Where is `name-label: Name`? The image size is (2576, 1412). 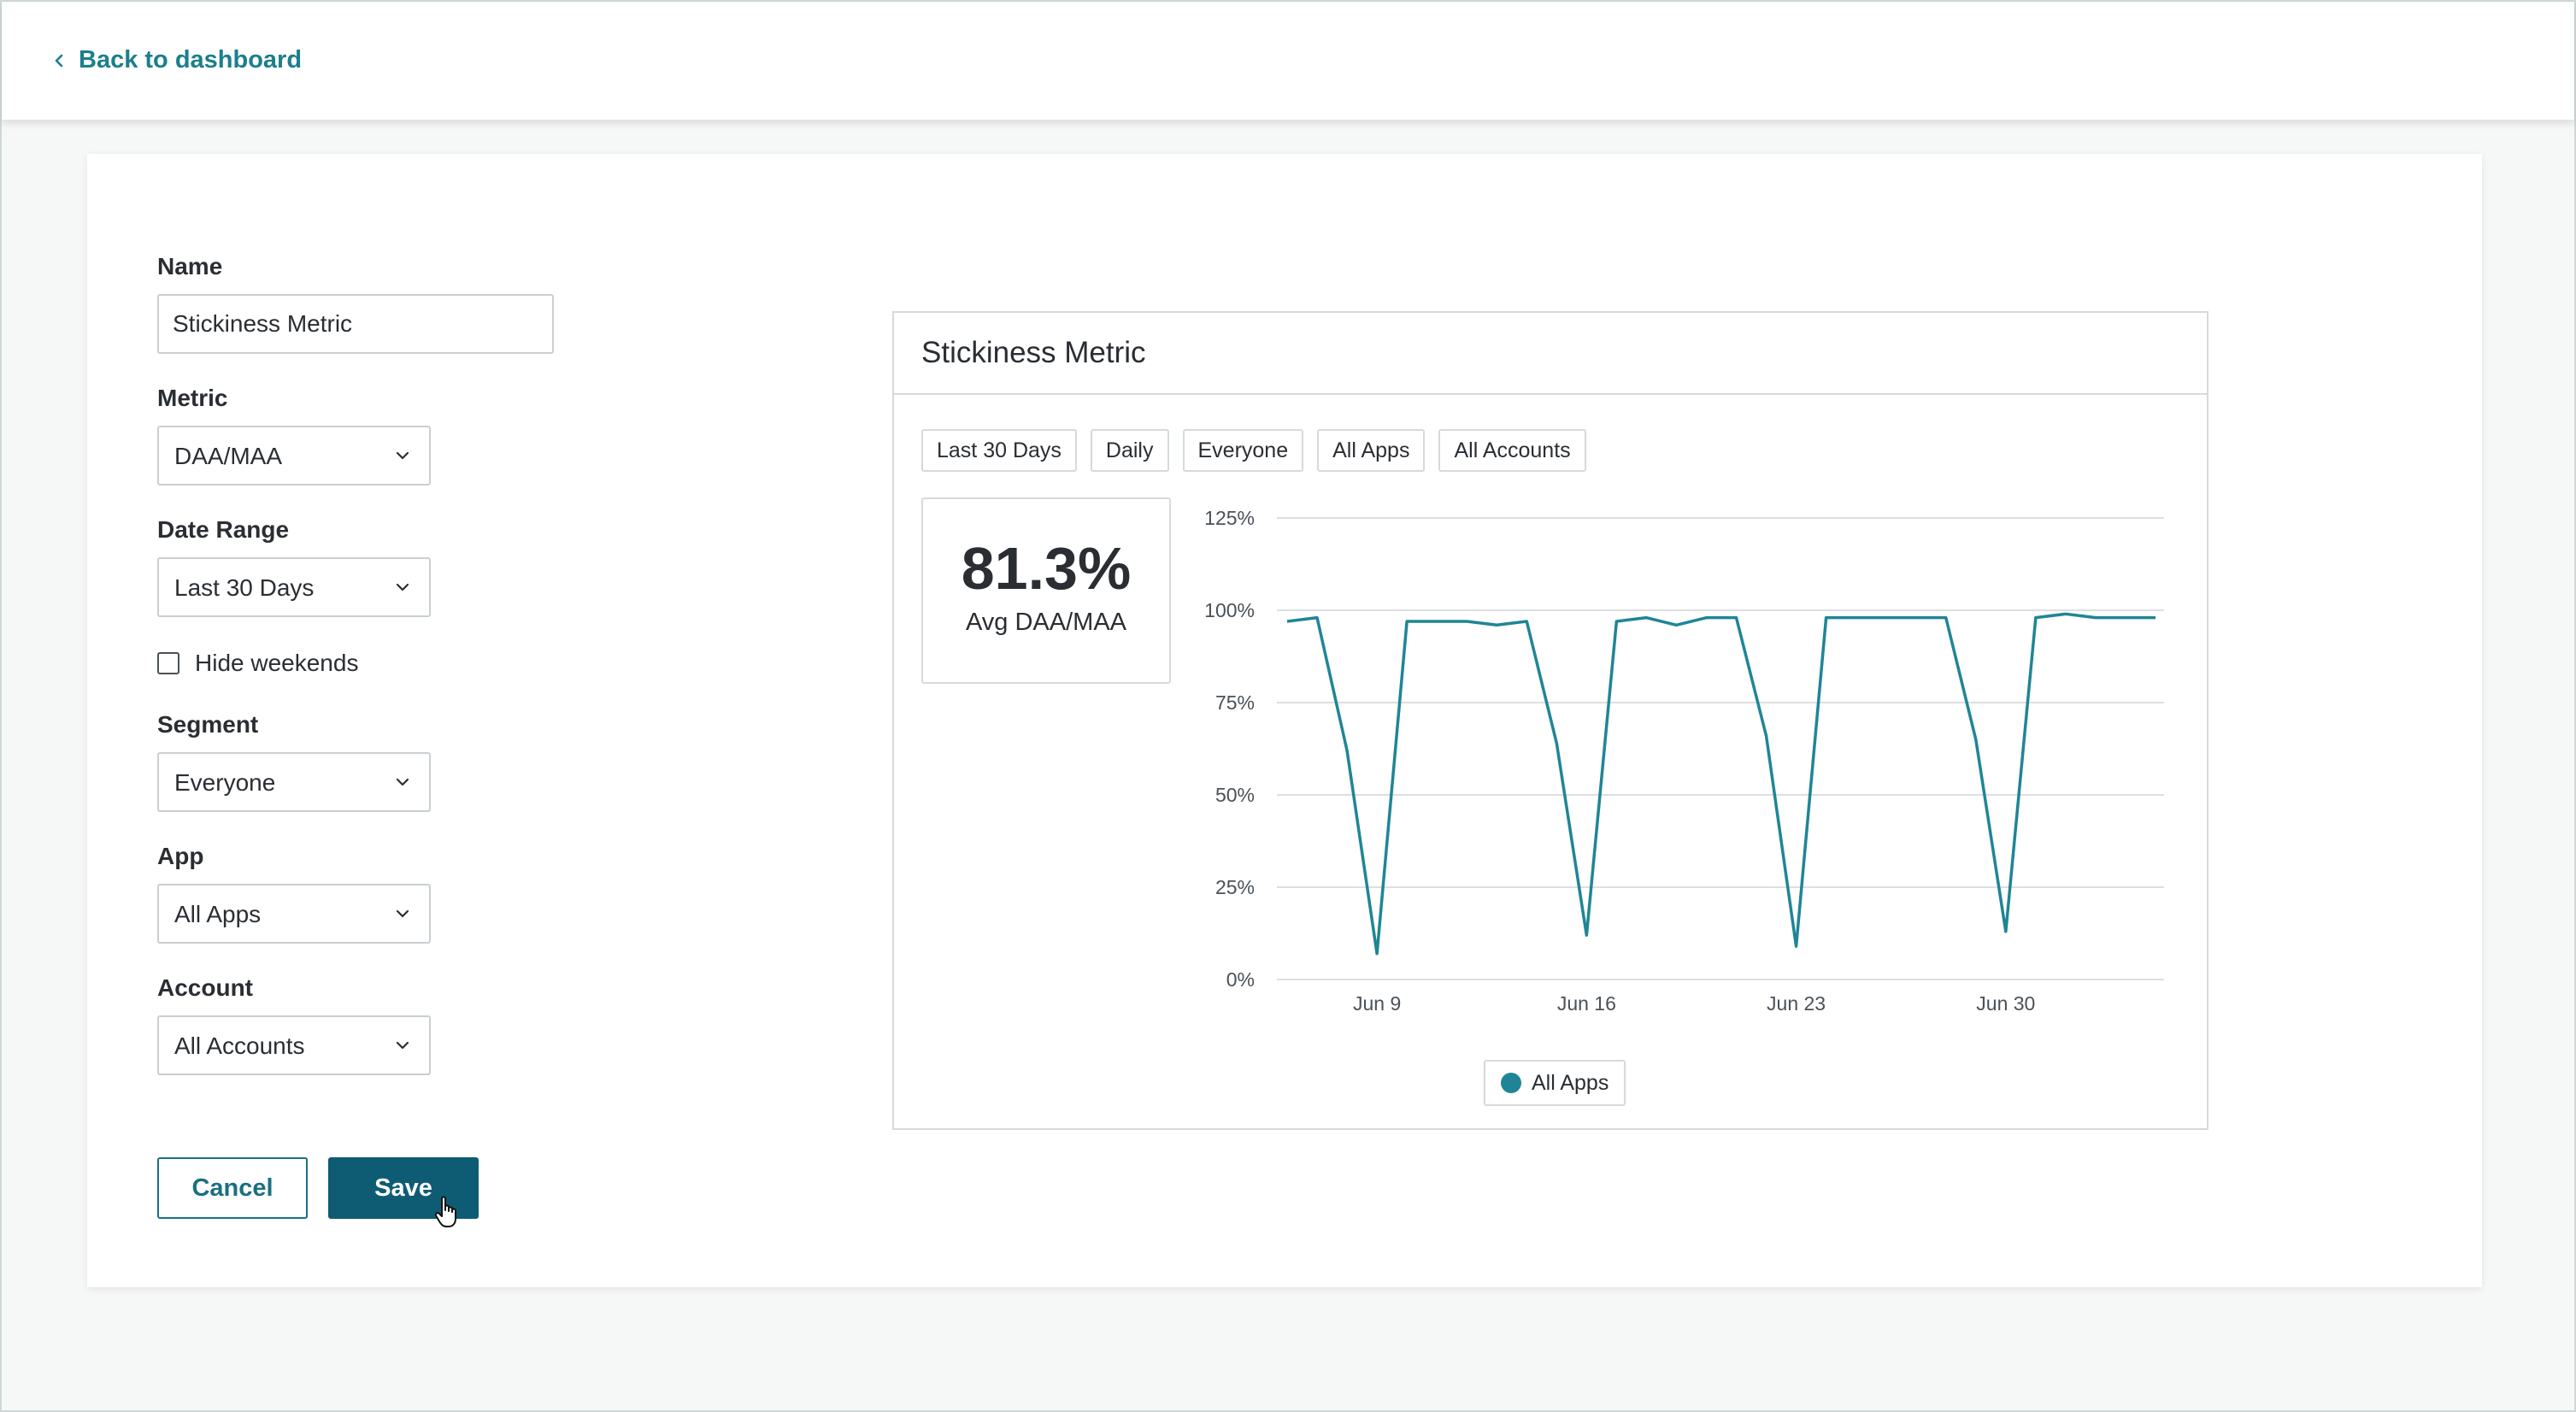 name-label: Name is located at coordinates (190, 266).